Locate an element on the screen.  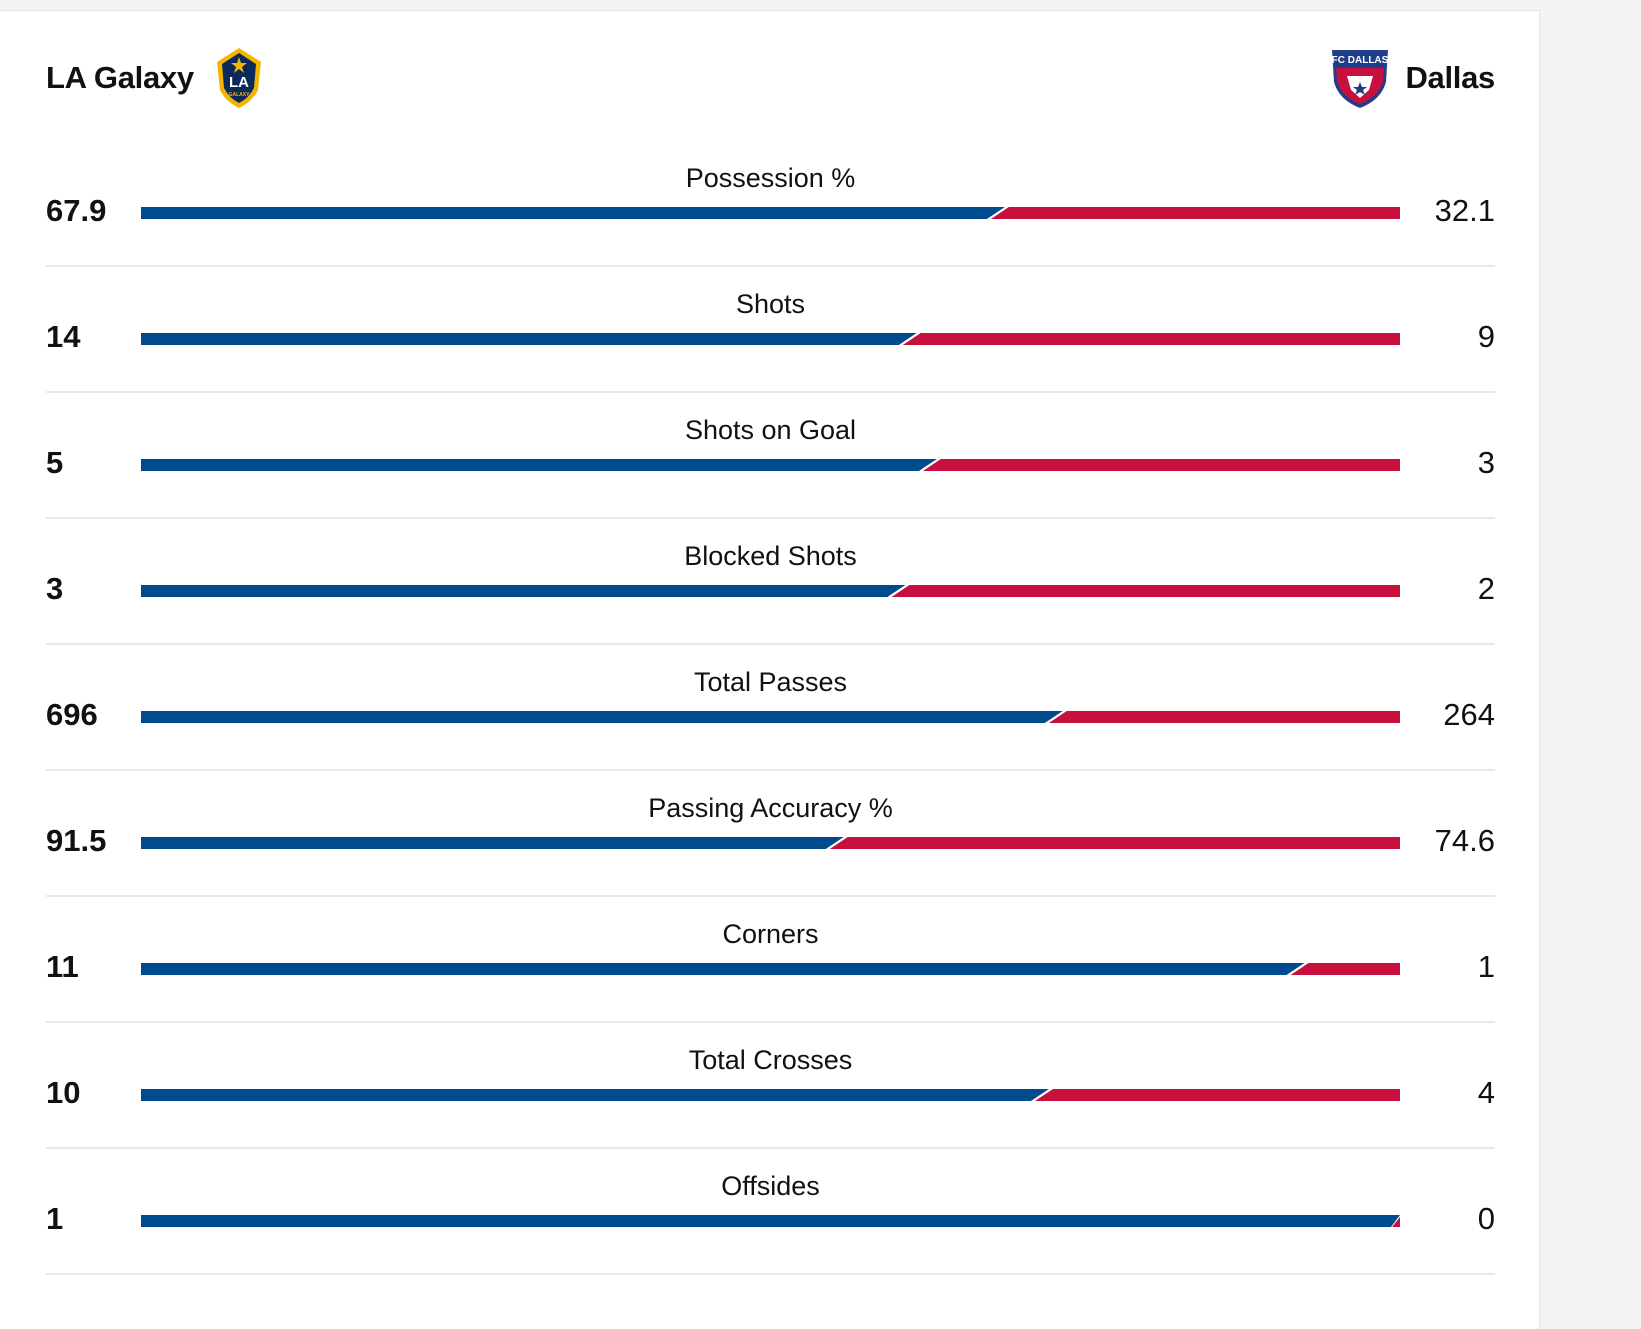
fc-dallas-crest-icon: FC DALLAS is located at coordinates (1360, 78).